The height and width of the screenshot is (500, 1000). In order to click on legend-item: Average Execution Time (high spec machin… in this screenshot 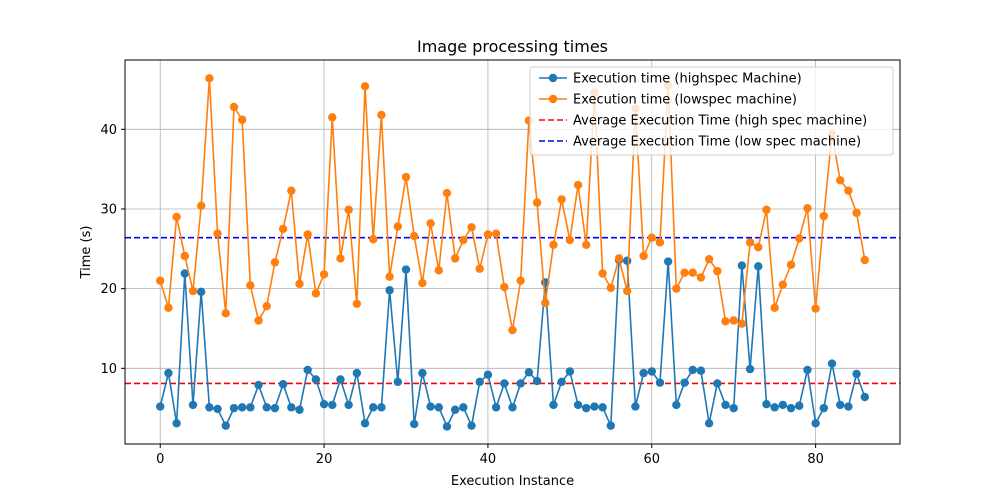, I will do `click(703, 121)`.